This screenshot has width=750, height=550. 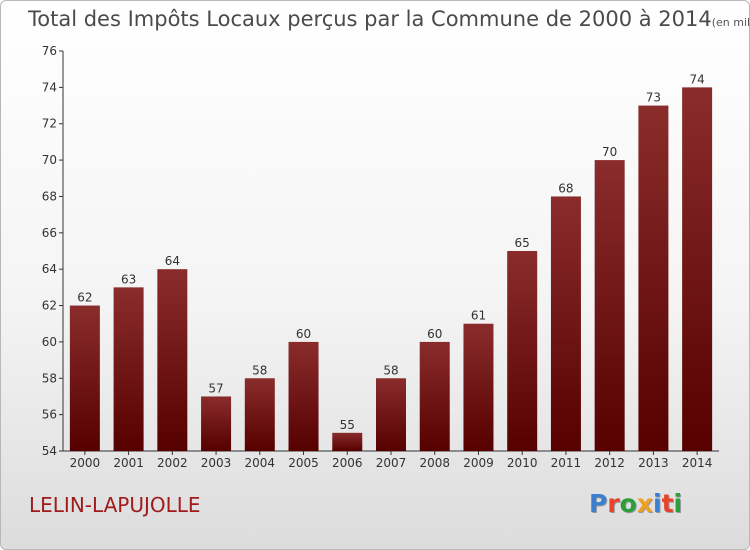 What do you see at coordinates (128, 463) in the screenshot?
I see `x-tick-label: 2001` at bounding box center [128, 463].